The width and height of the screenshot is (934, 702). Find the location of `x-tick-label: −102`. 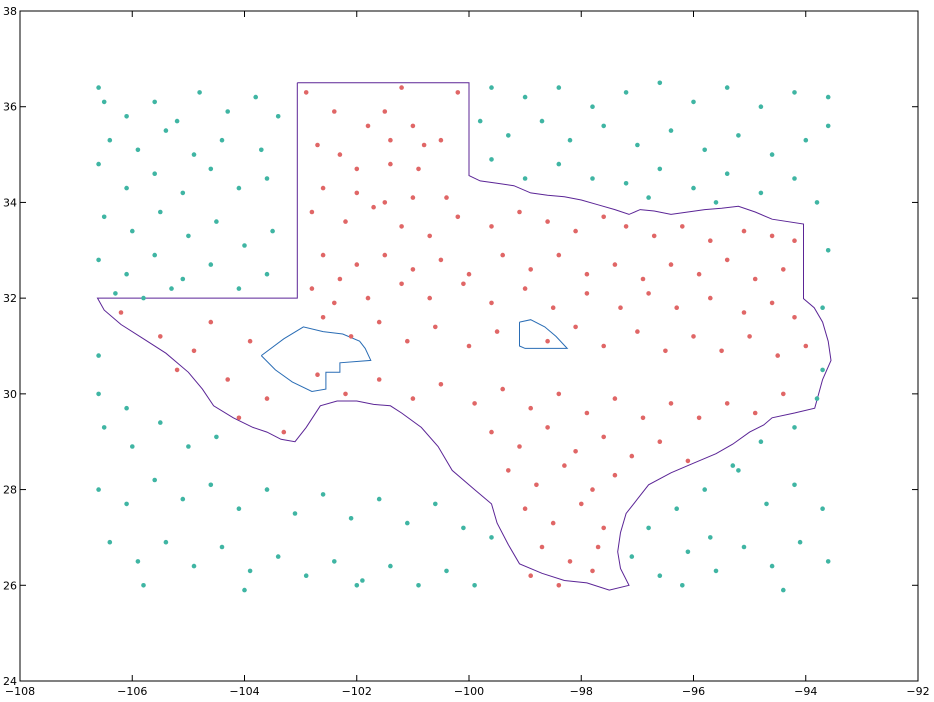

x-tick-label: −102 is located at coordinates (357, 691).